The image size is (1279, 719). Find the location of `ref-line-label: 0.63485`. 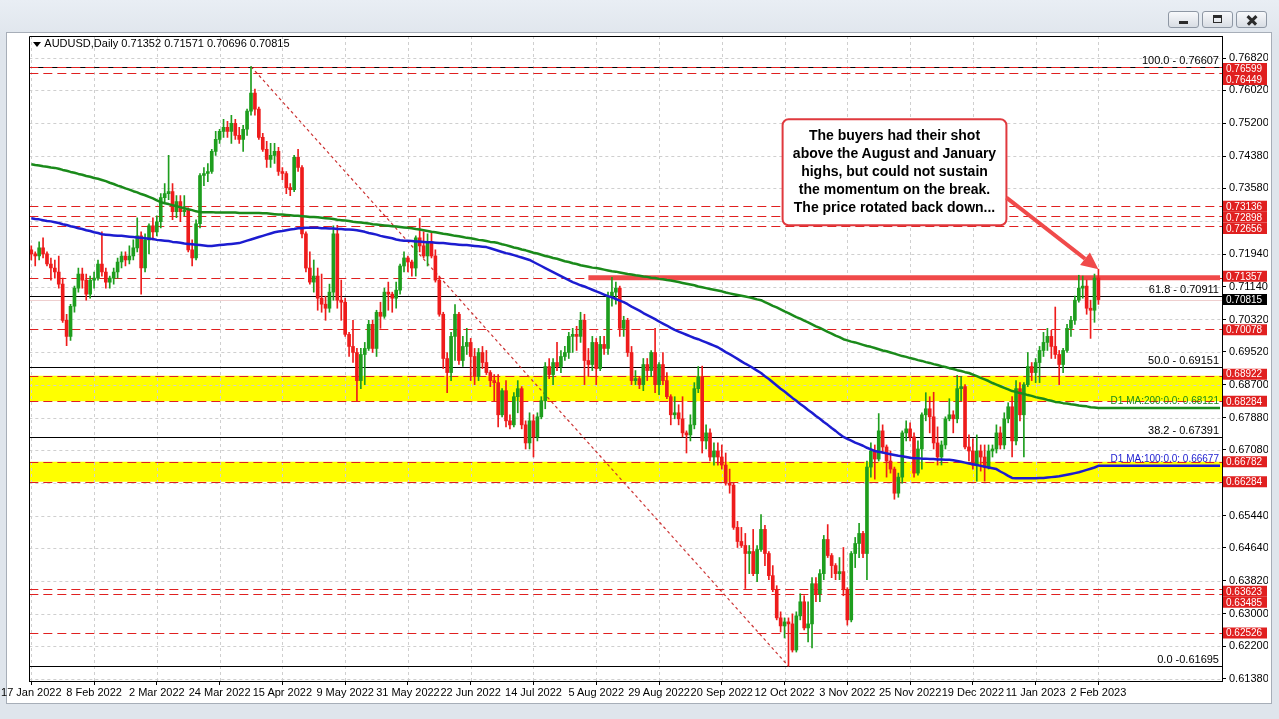

ref-line-label: 0.63485 is located at coordinates (1244, 602).